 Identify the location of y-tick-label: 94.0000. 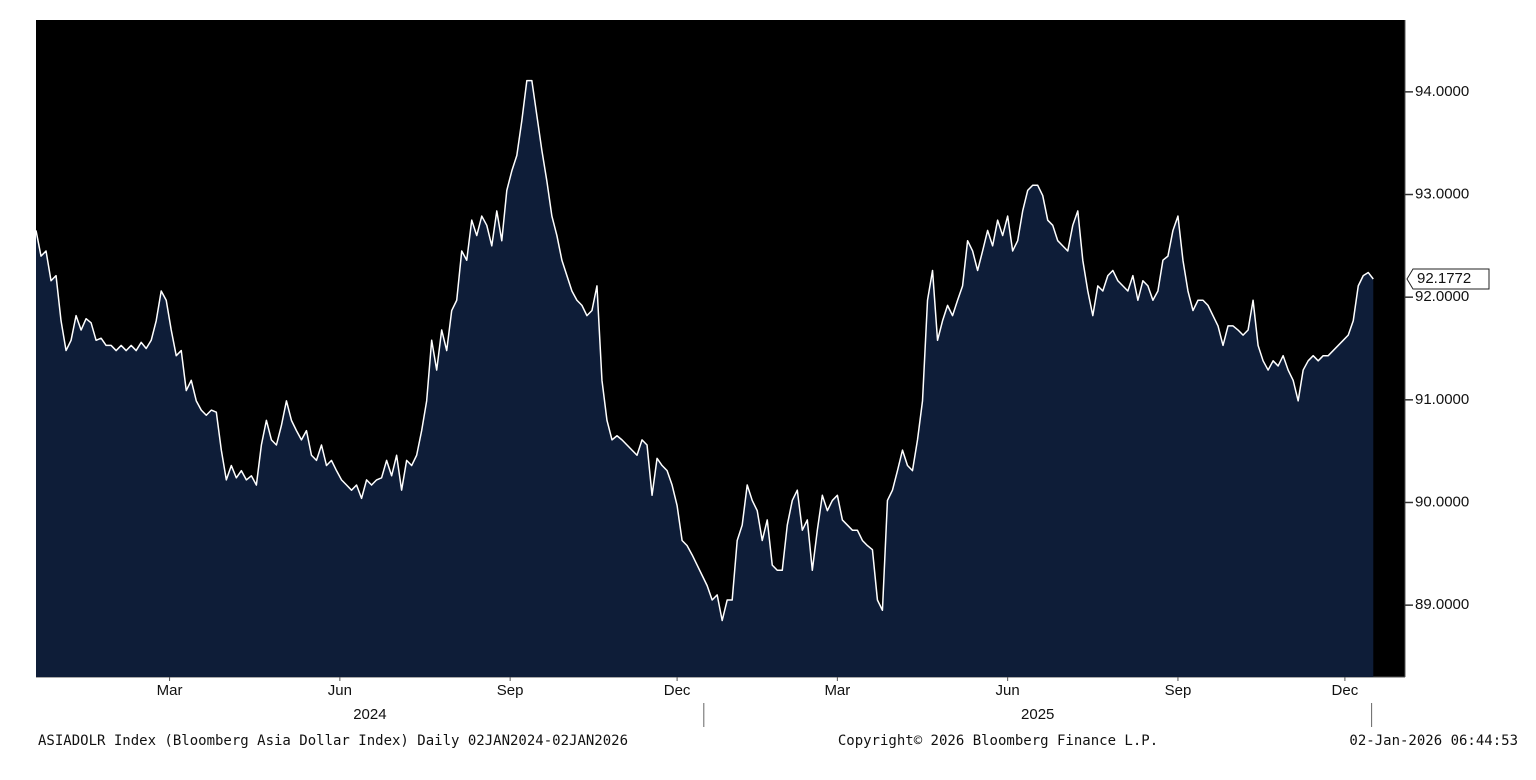
(1442, 91).